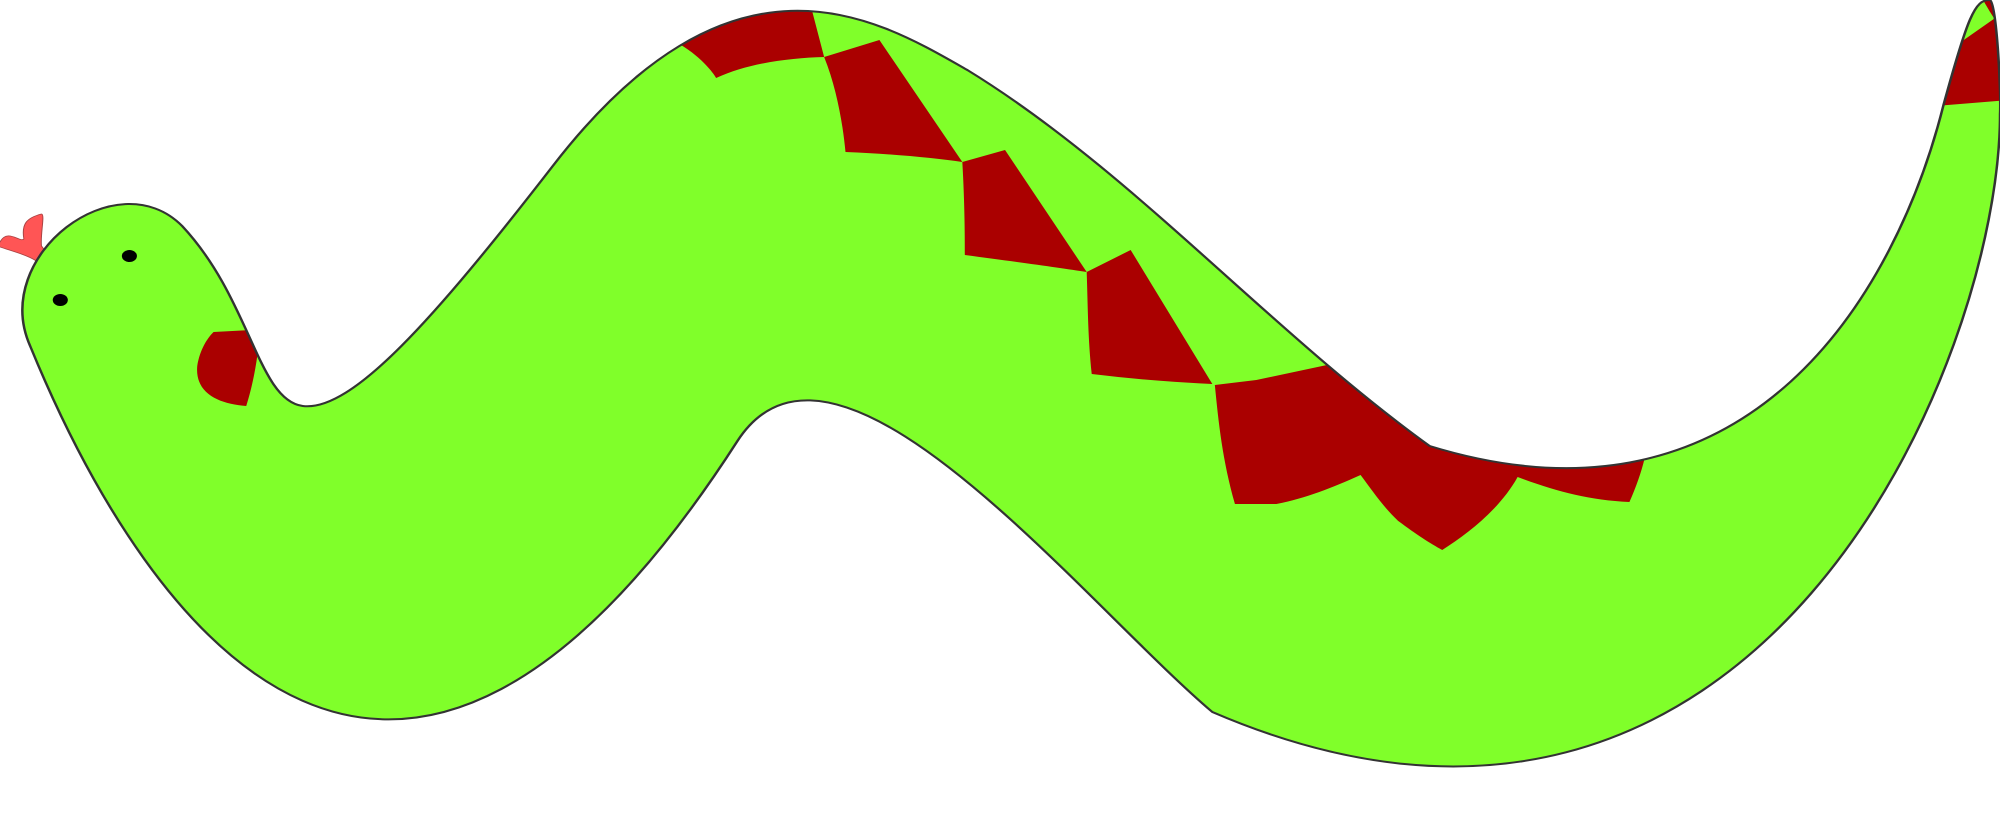 This screenshot has width=2000, height=825. Describe the element at coordinates (129, 256) in the screenshot. I see `eye-left` at that location.